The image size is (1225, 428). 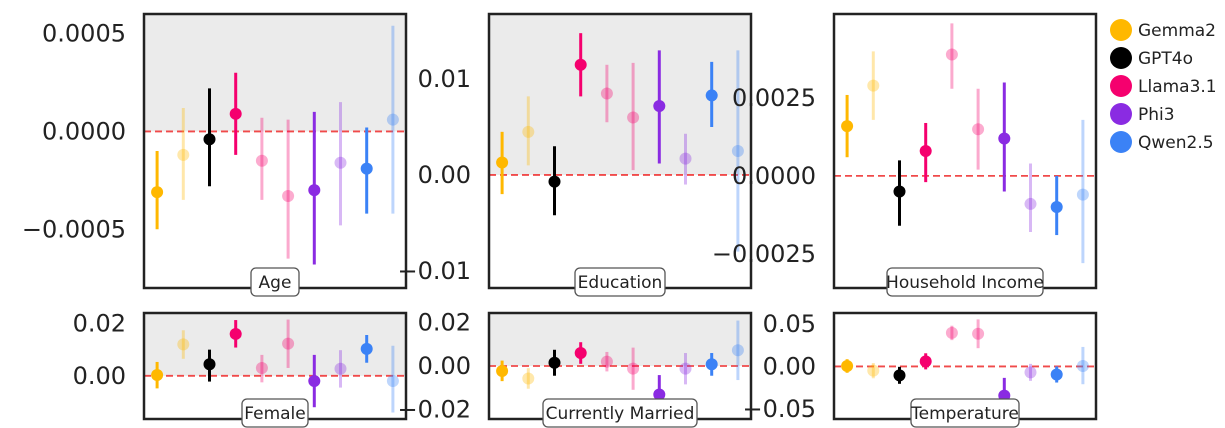 What do you see at coordinates (99, 323) in the screenshot?
I see `y-tick-label: 0.02` at bounding box center [99, 323].